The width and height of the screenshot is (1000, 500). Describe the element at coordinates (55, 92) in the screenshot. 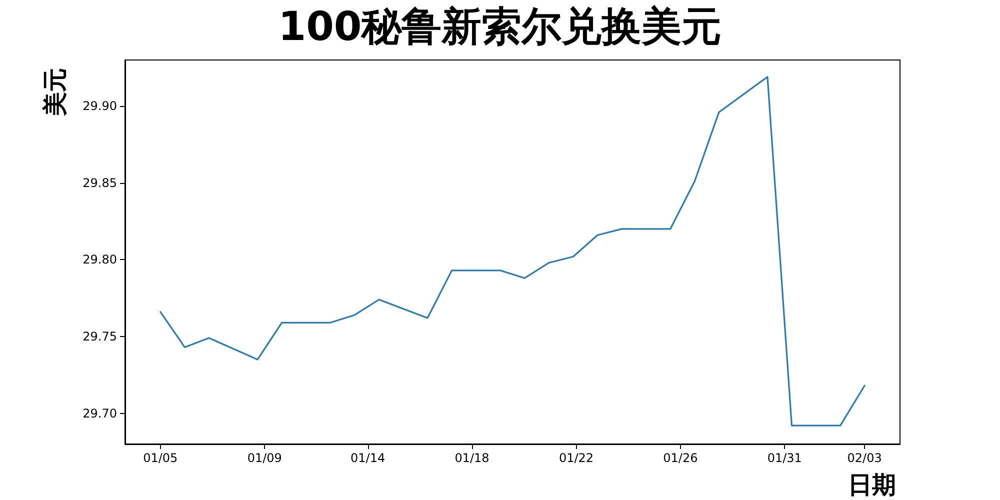

I see `y-axis-title: 美元` at that location.